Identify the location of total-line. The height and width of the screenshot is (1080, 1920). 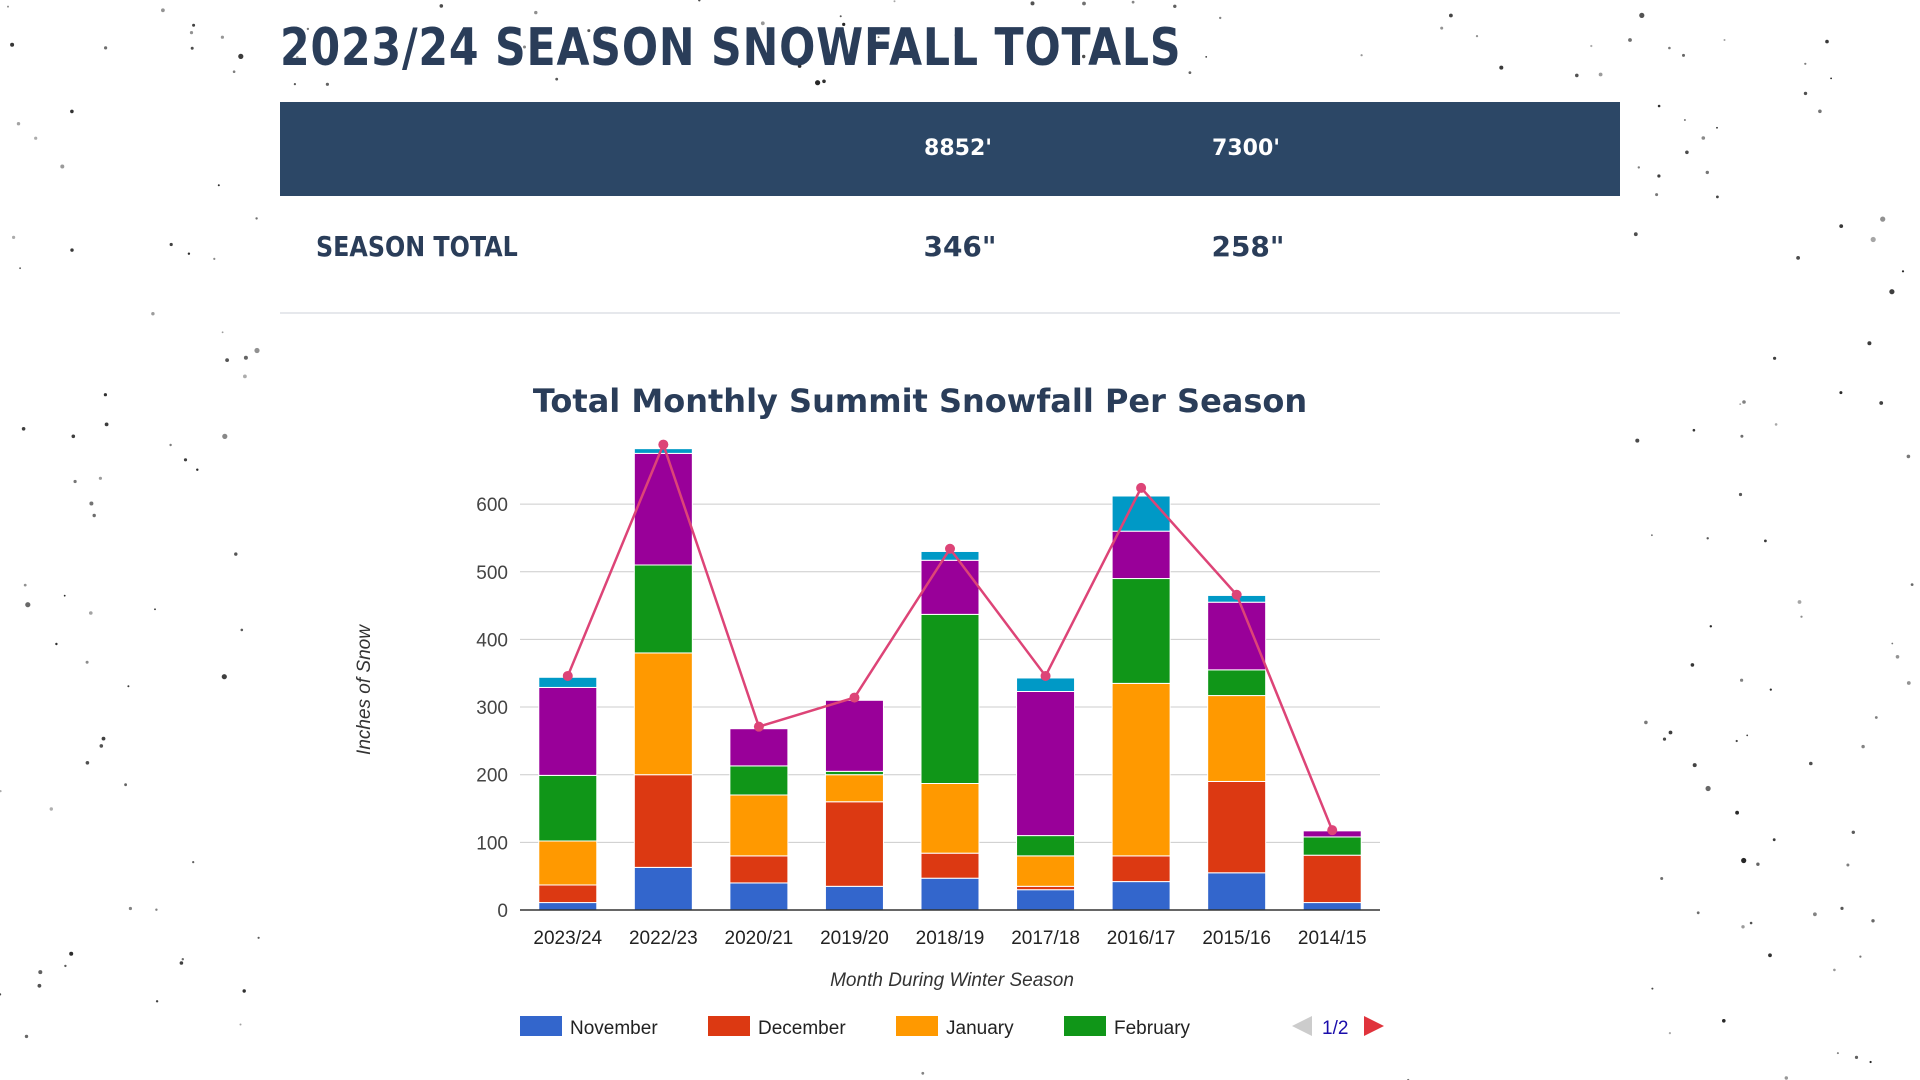
(950, 637).